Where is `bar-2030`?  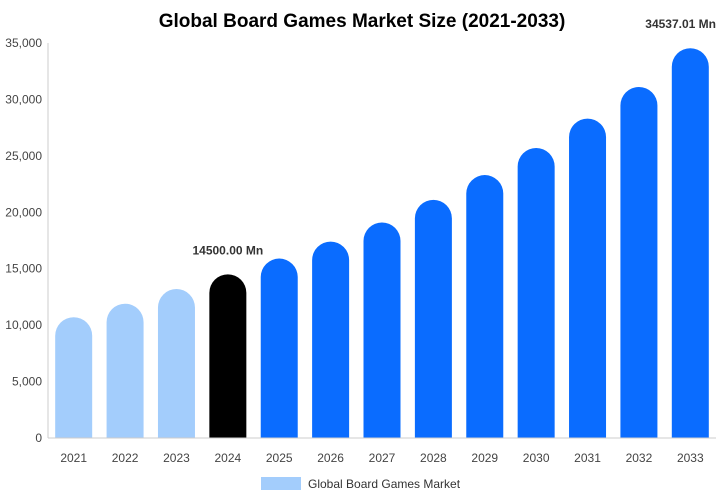
bar-2030 is located at coordinates (536, 292).